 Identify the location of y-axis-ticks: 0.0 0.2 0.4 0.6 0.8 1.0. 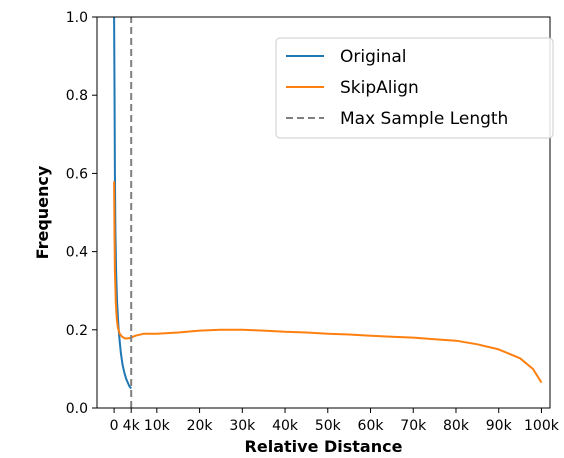
(81, 213).